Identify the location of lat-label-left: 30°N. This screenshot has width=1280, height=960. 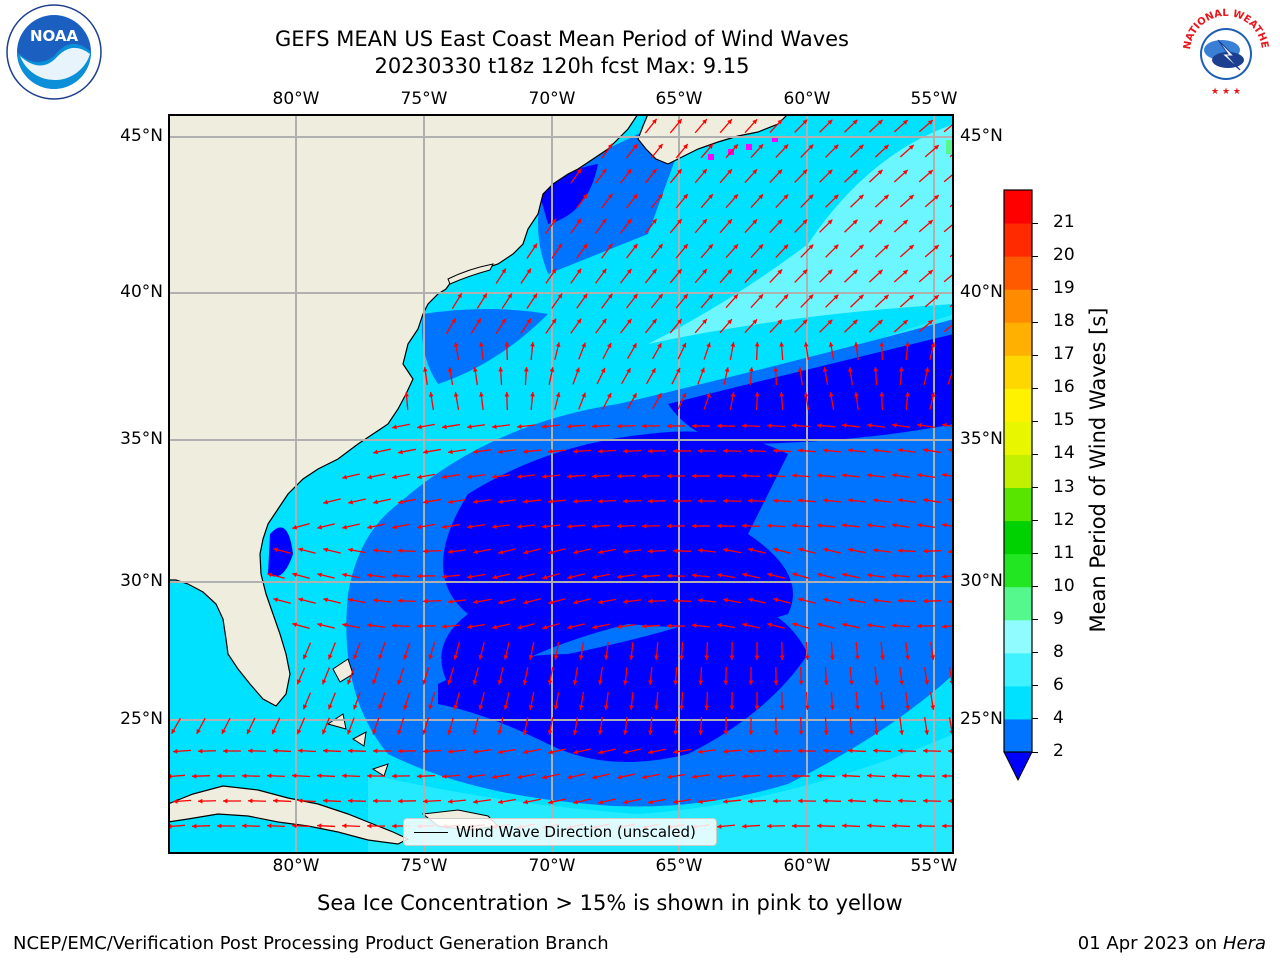
(141, 581).